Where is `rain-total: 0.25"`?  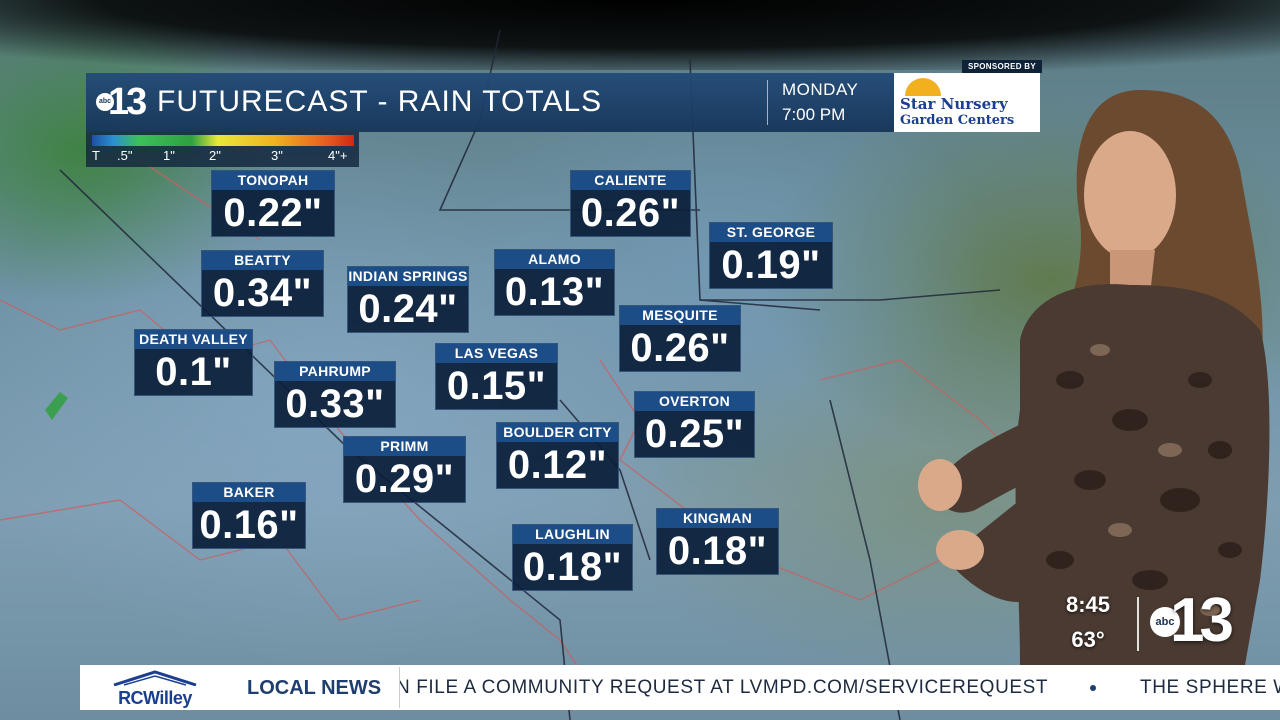
rain-total: 0.25" is located at coordinates (694, 434).